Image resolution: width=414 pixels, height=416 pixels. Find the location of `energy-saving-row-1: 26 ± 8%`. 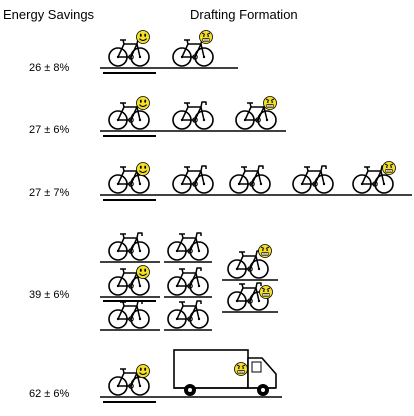

energy-saving-row-1: 26 ± 8% is located at coordinates (49, 68).